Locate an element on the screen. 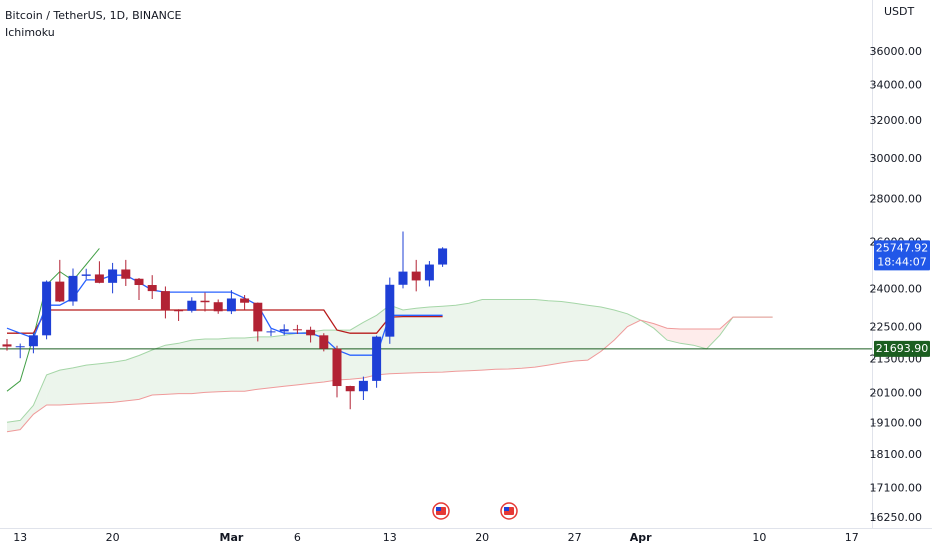  conversion-line is located at coordinates (224, 315).